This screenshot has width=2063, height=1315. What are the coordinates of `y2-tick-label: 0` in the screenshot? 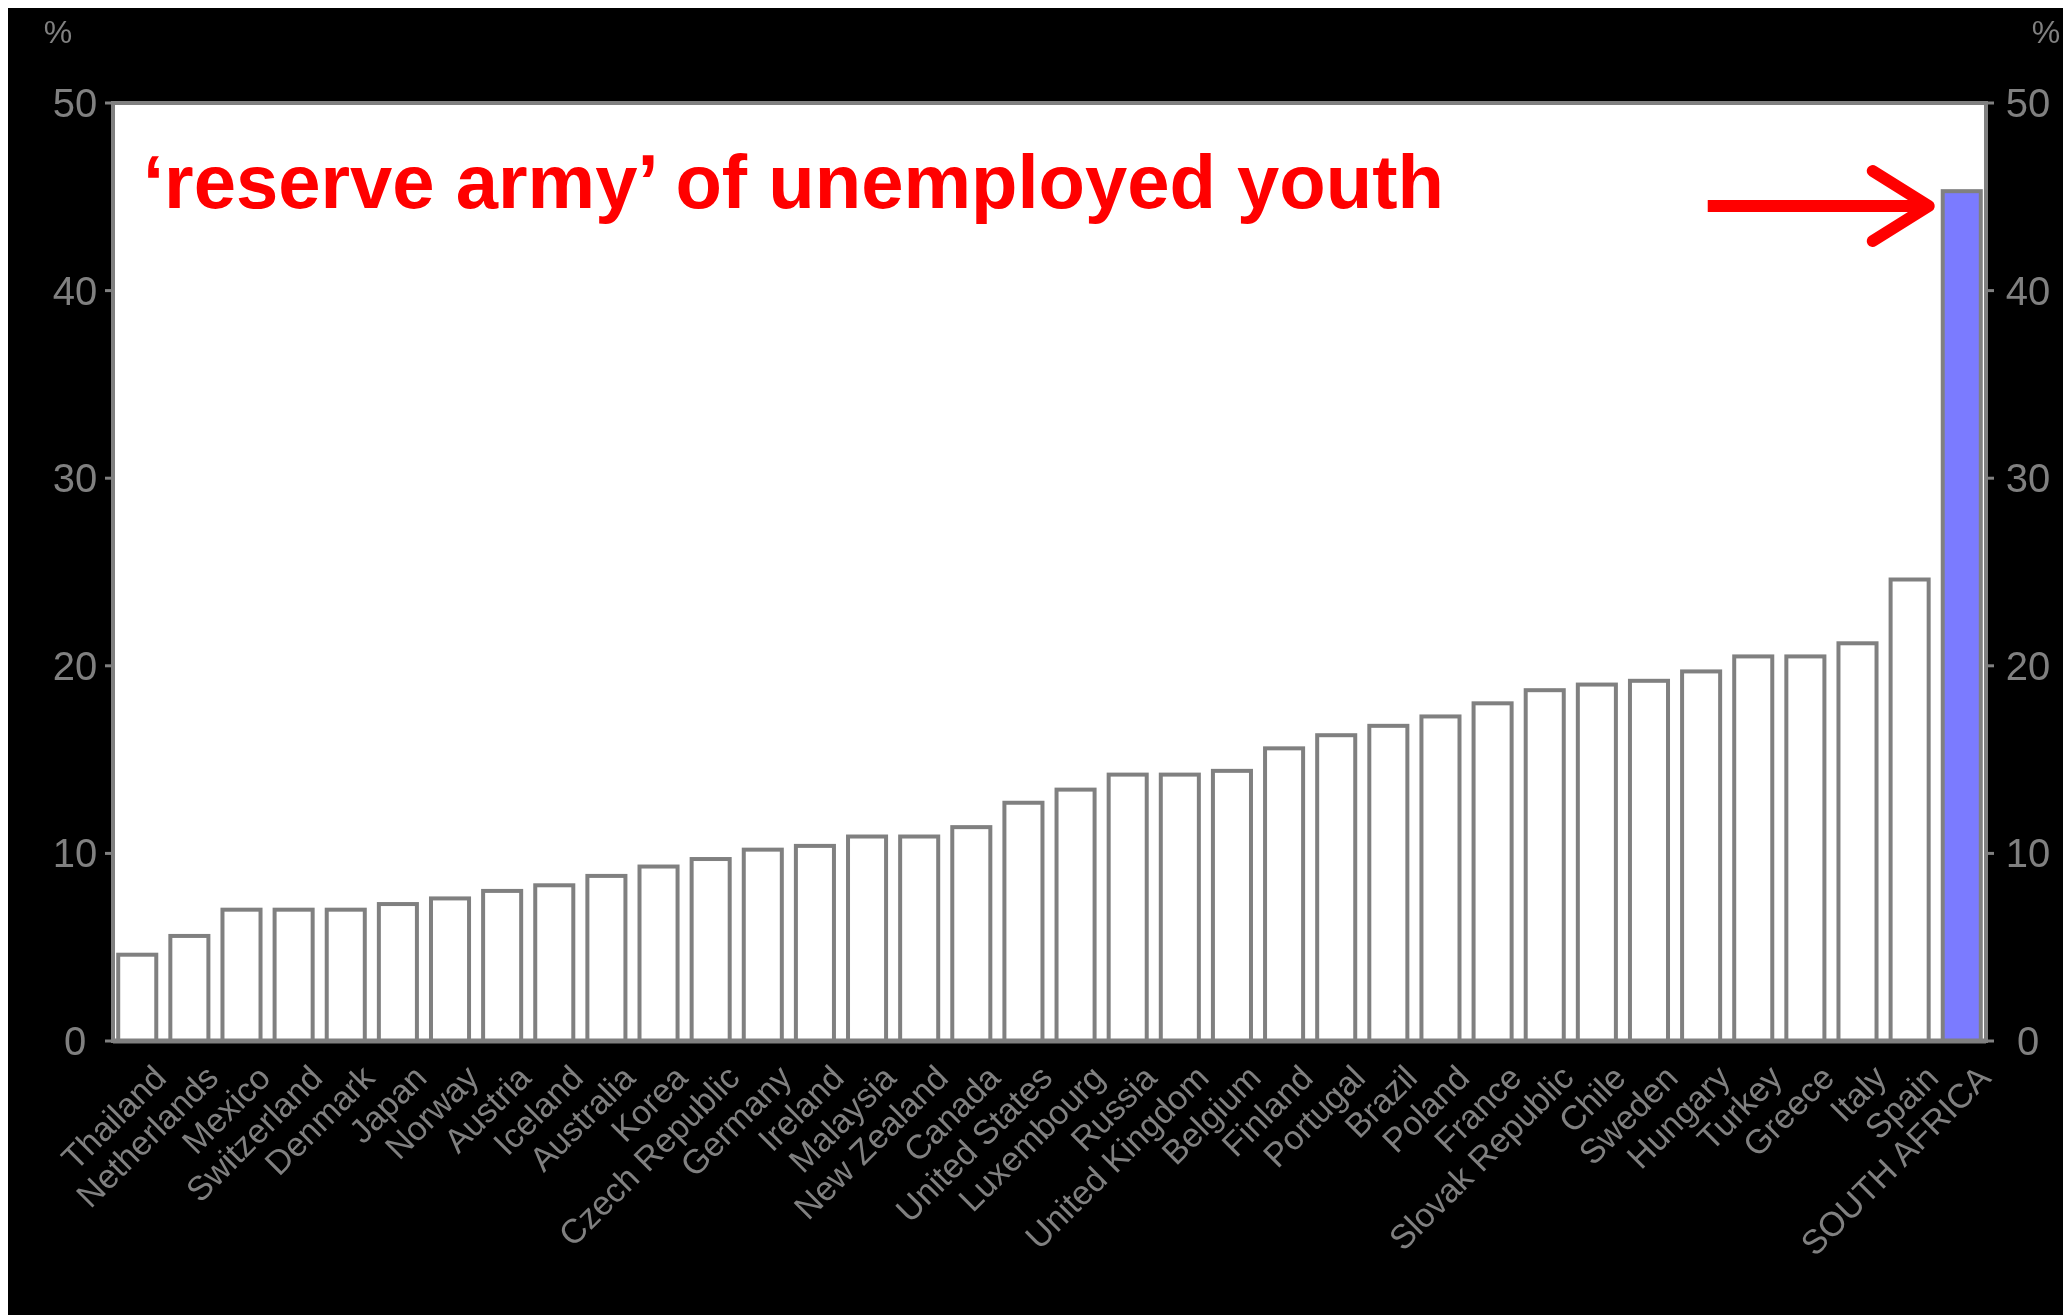 It's located at (2028, 1041).